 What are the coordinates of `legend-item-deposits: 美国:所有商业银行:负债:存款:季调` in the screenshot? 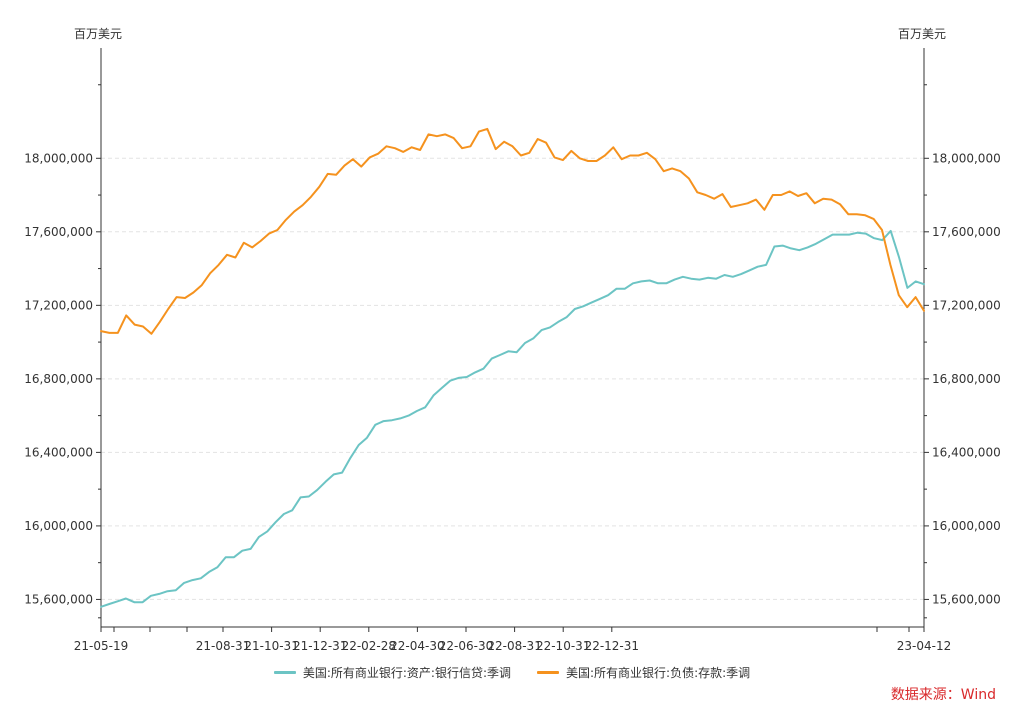 It's located at (643, 672).